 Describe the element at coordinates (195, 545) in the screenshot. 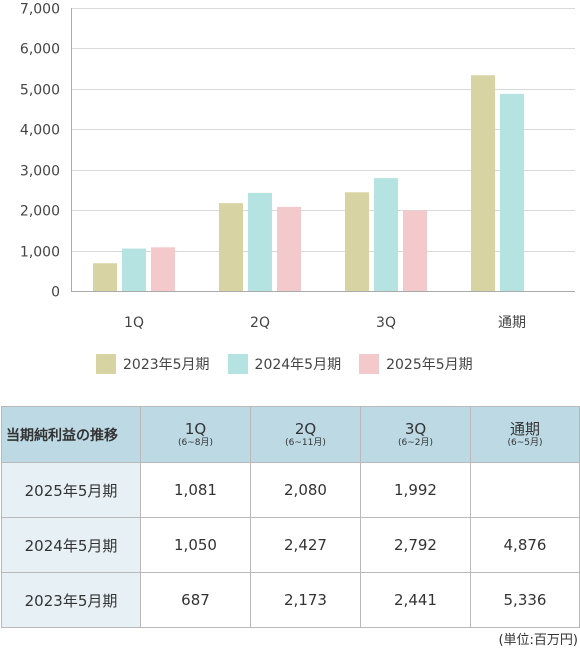

I see `table-cell: 1,050` at that location.